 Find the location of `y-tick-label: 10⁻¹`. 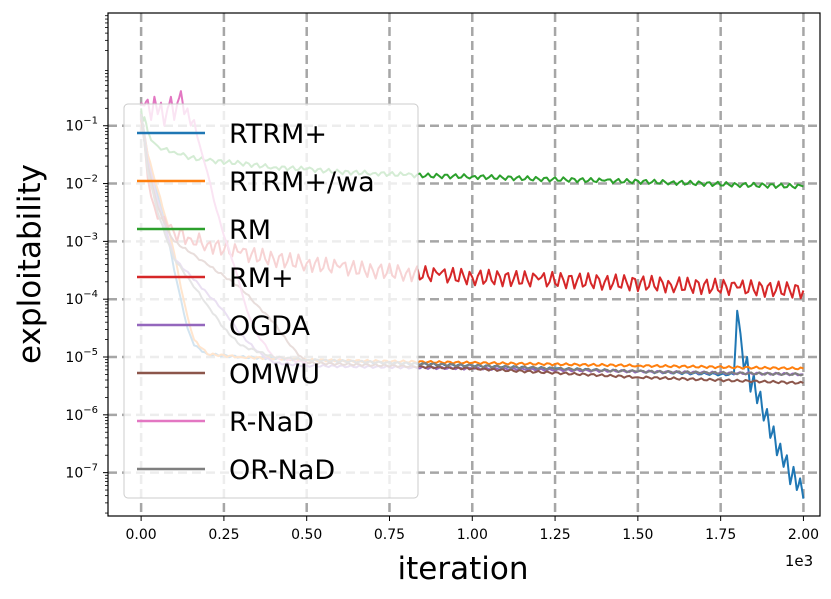

y-tick-label: 10⁻¹ is located at coordinates (81, 125).